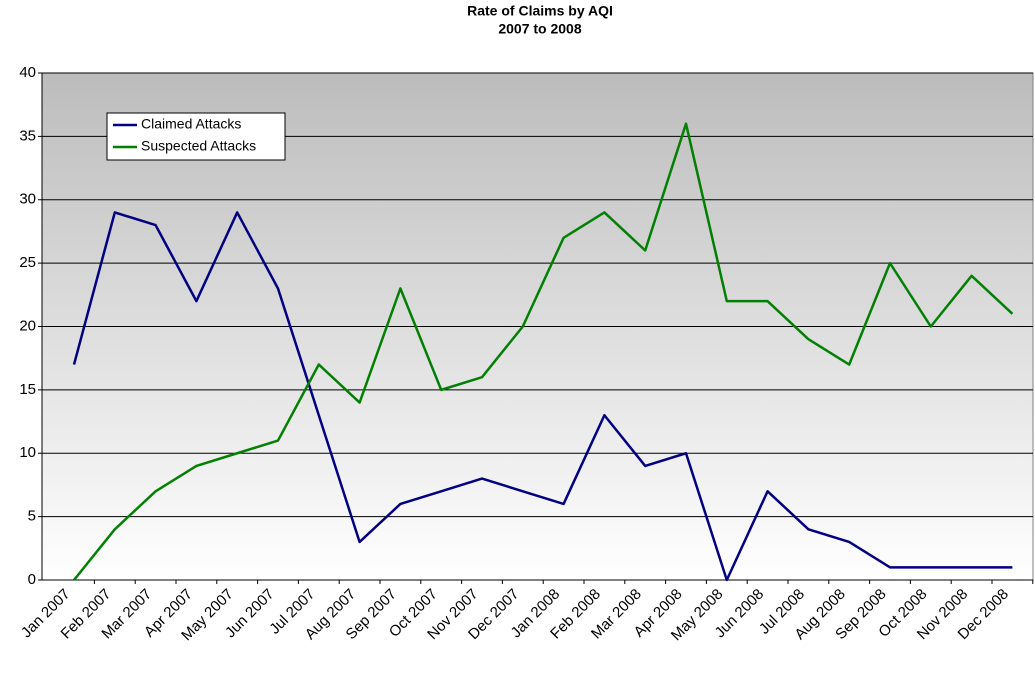 The image size is (1035, 674). I want to click on y-tick-label: 15, so click(27, 389).